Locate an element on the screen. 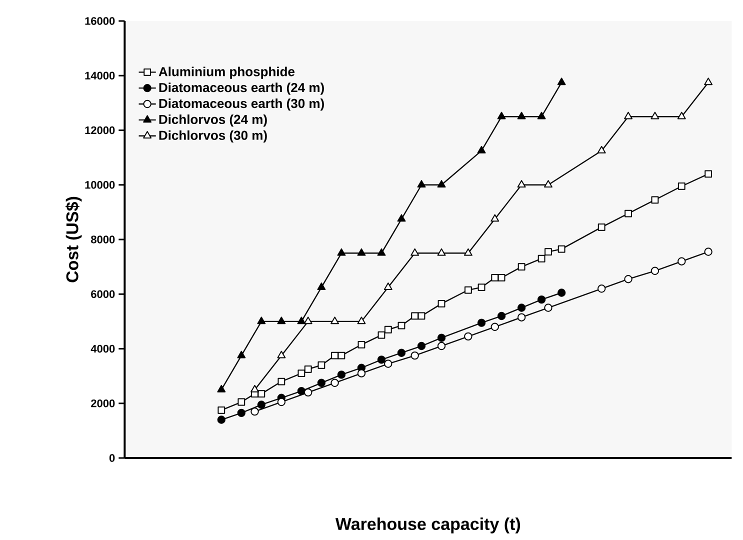 Image resolution: width=743 pixels, height=540 pixels. y-tick-label: 14000 is located at coordinates (100, 76).